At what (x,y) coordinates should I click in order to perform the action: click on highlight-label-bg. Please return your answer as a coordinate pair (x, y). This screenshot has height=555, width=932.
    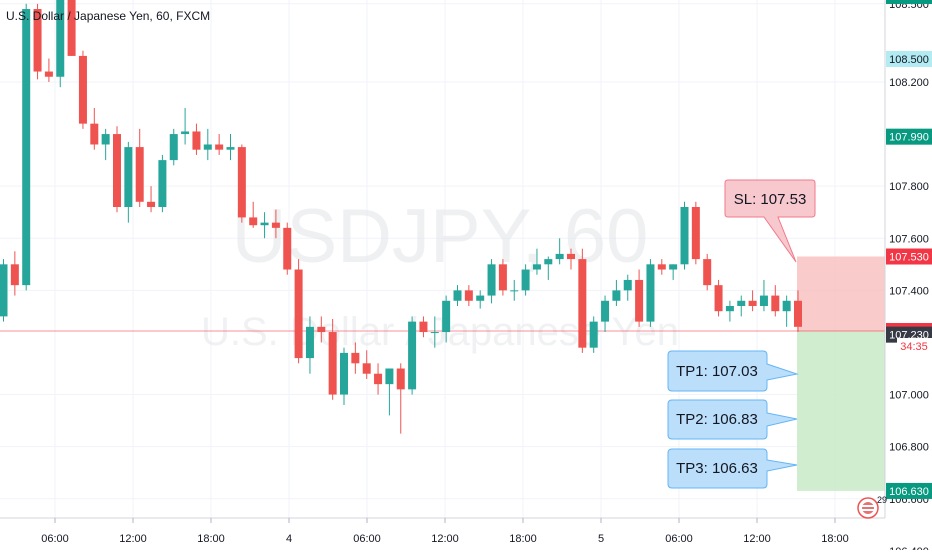
    Looking at the image, I should click on (909, 59).